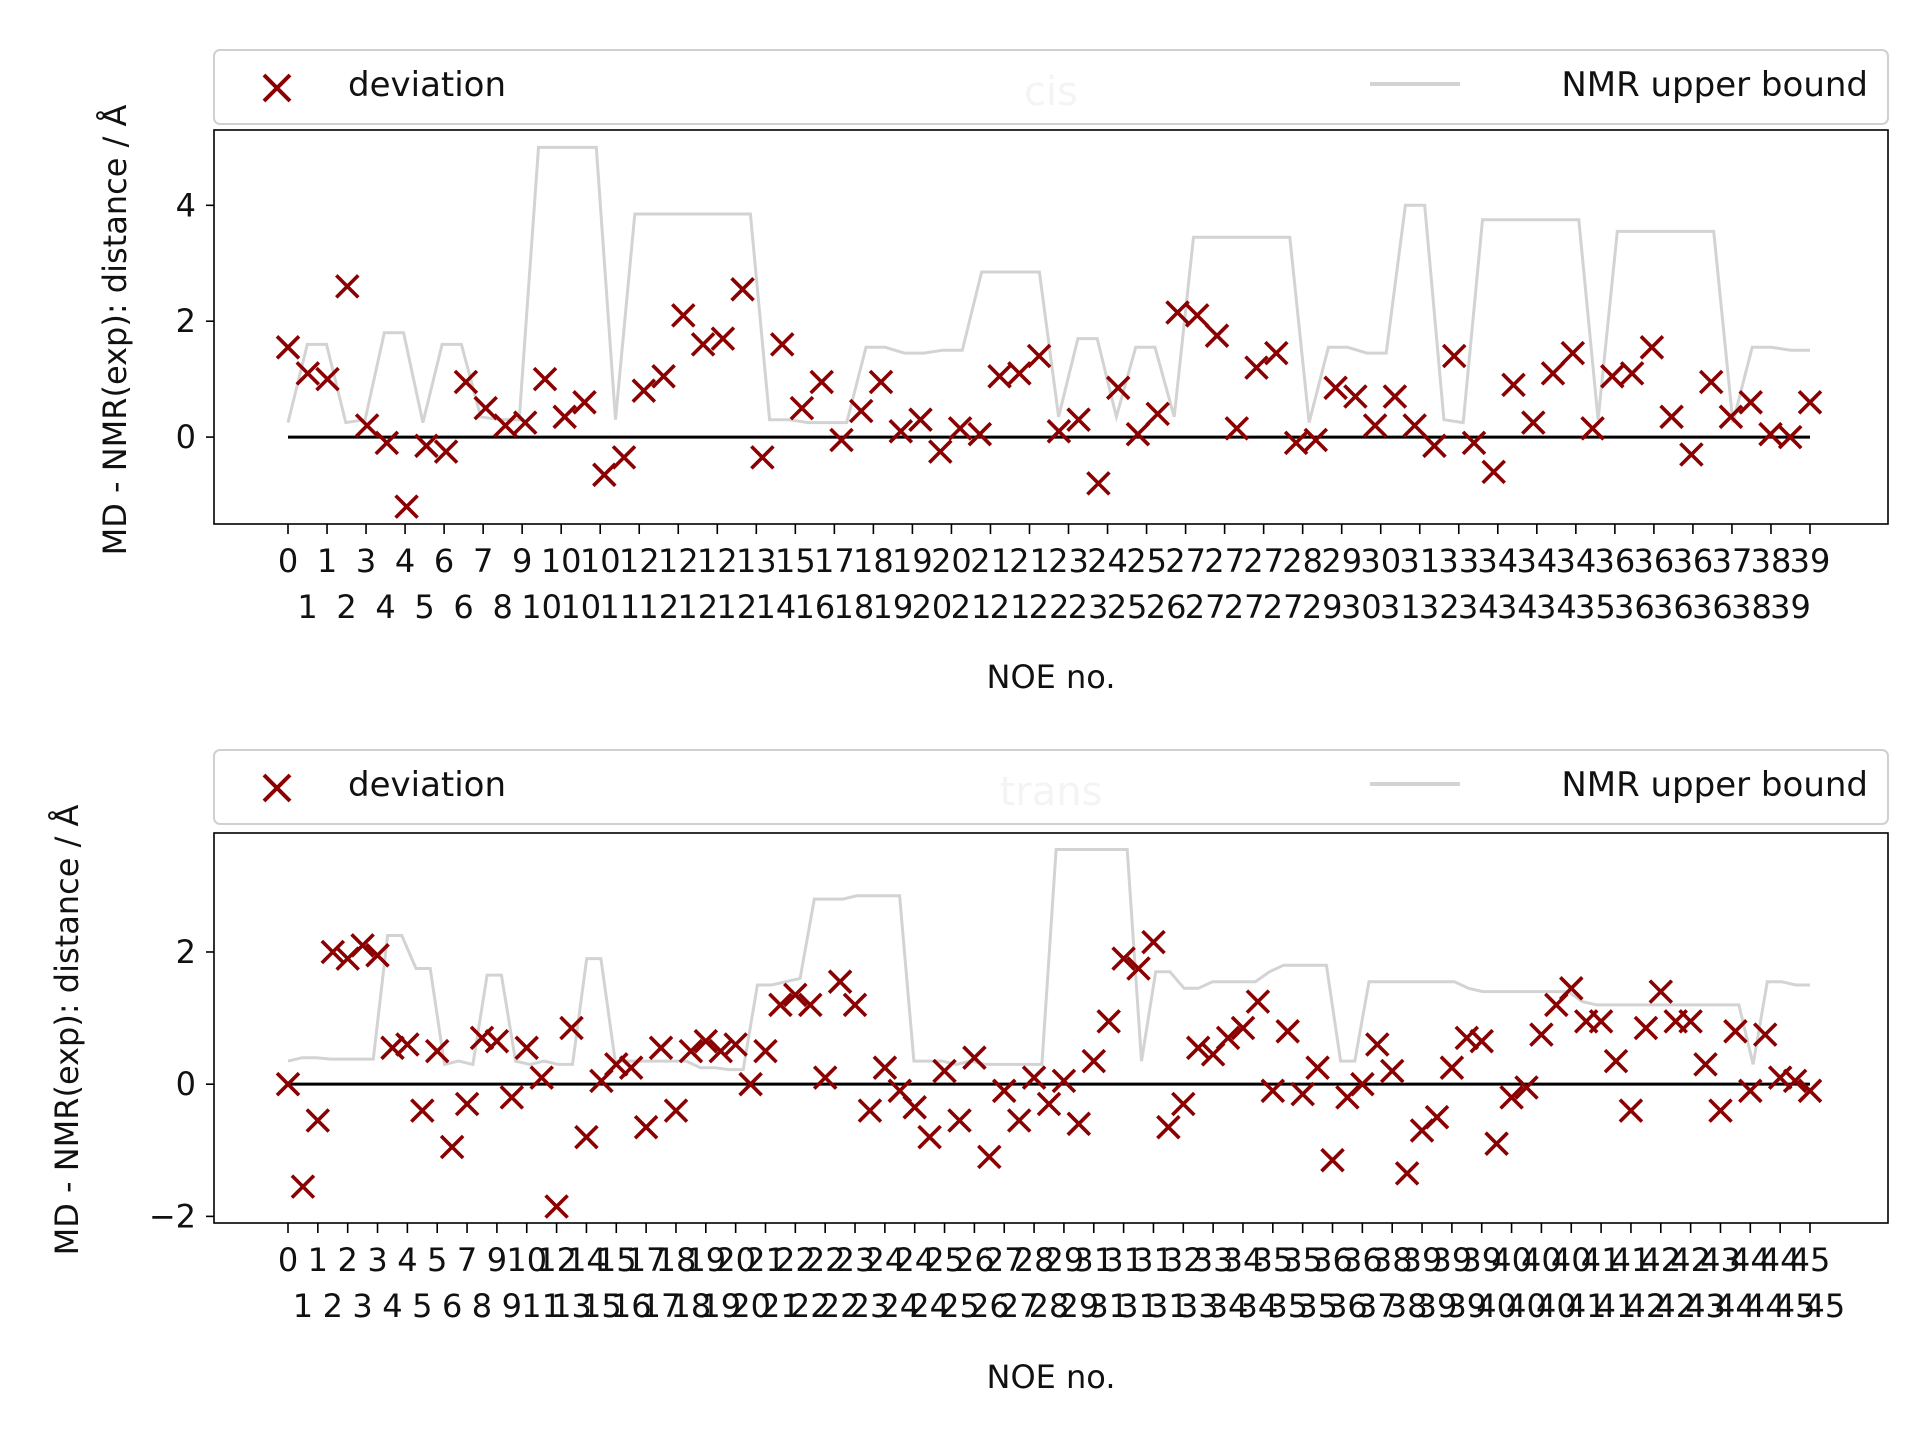  I want to click on trans-x-tick-label: 44, so click(1780, 1260).